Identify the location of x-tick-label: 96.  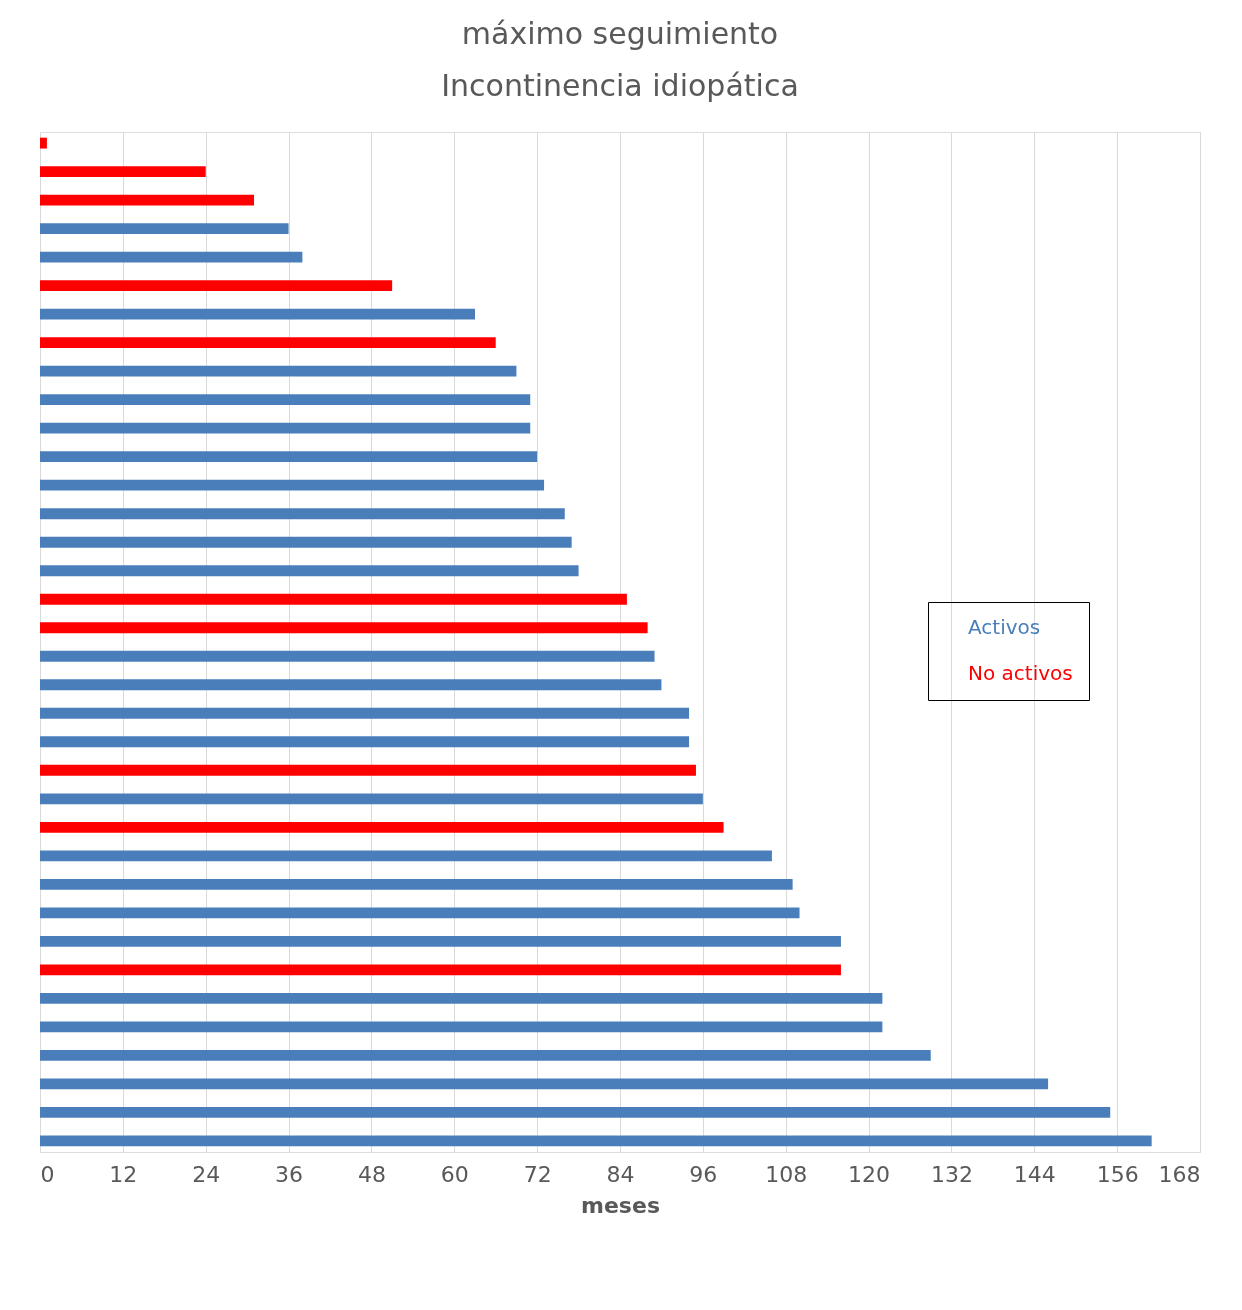
(703, 1174).